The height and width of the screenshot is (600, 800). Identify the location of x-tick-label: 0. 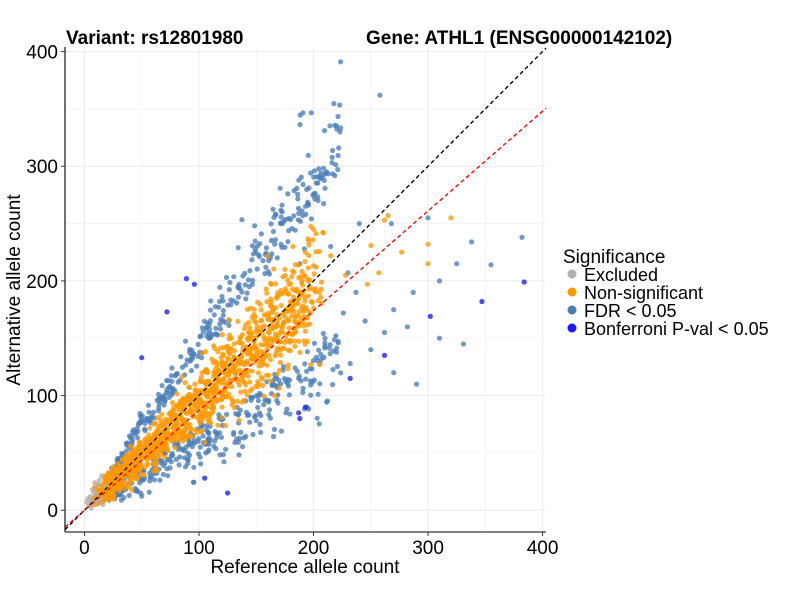
(84, 548).